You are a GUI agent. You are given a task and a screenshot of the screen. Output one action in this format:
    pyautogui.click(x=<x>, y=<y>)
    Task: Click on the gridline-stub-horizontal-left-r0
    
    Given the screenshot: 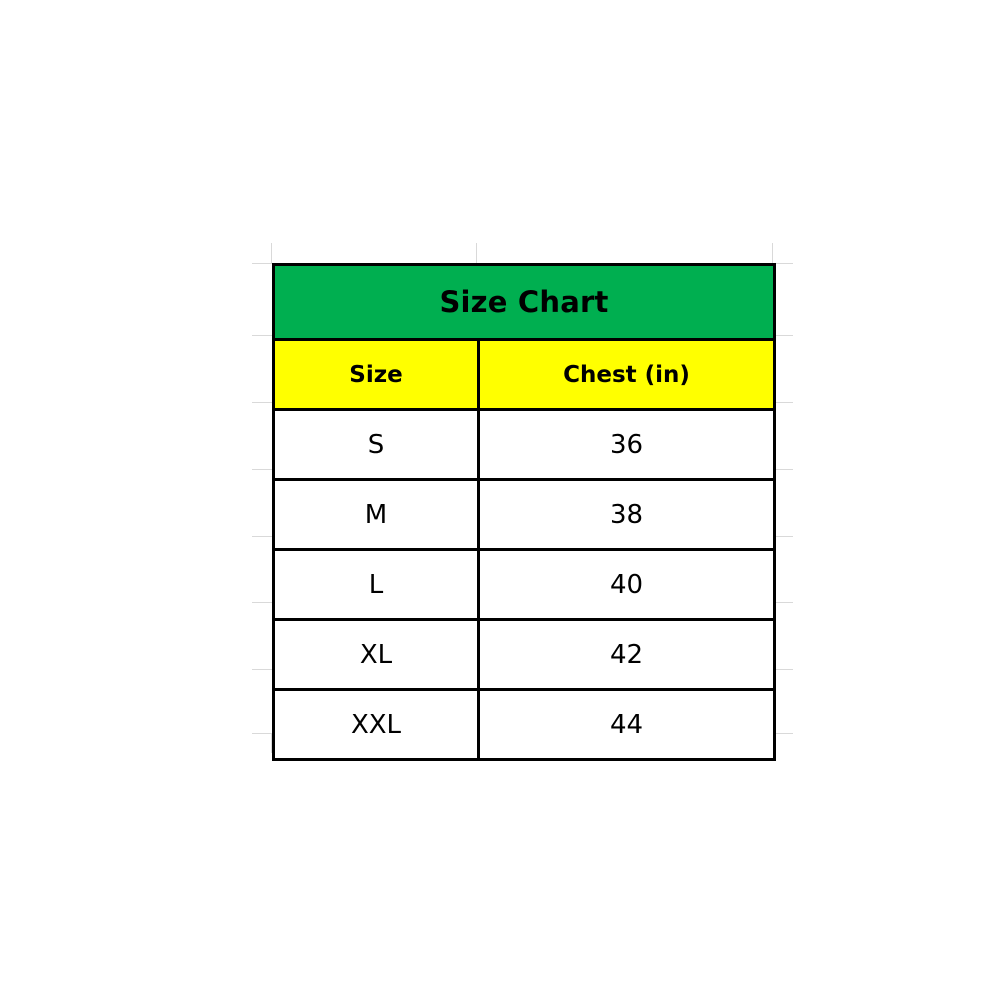 What is the action you would take?
    pyautogui.click(x=262, y=263)
    